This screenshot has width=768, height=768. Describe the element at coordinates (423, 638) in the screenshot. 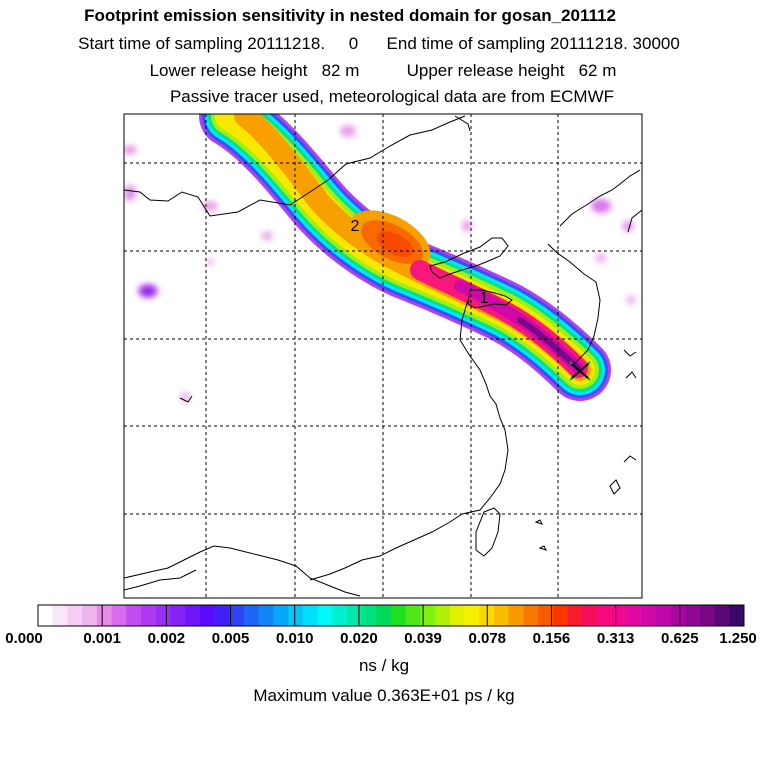

I see `colorbar-tick-label: 0.039` at that location.